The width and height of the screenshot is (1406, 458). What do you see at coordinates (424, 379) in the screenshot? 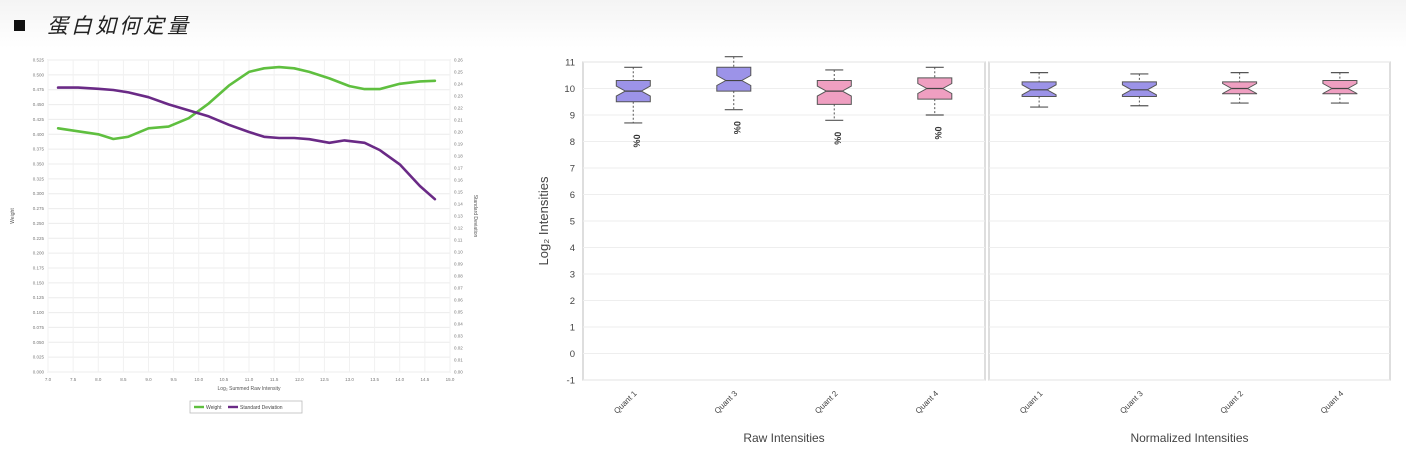
I see `x-tick-label: 14.5` at bounding box center [424, 379].